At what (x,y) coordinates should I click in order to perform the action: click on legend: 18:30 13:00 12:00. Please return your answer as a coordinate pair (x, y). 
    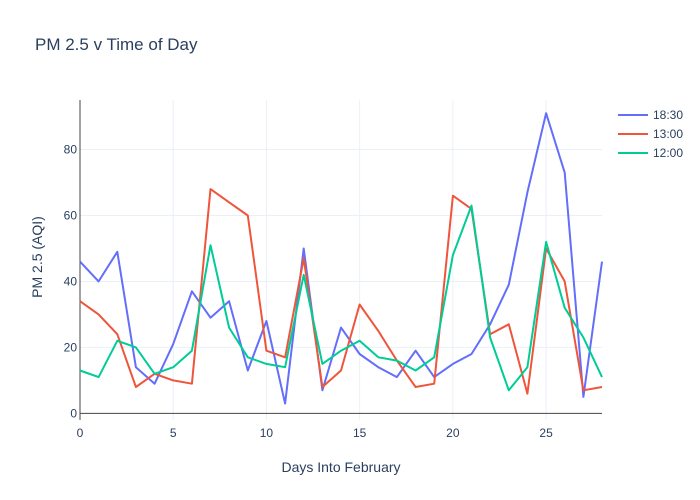
    Looking at the image, I should click on (650, 134).